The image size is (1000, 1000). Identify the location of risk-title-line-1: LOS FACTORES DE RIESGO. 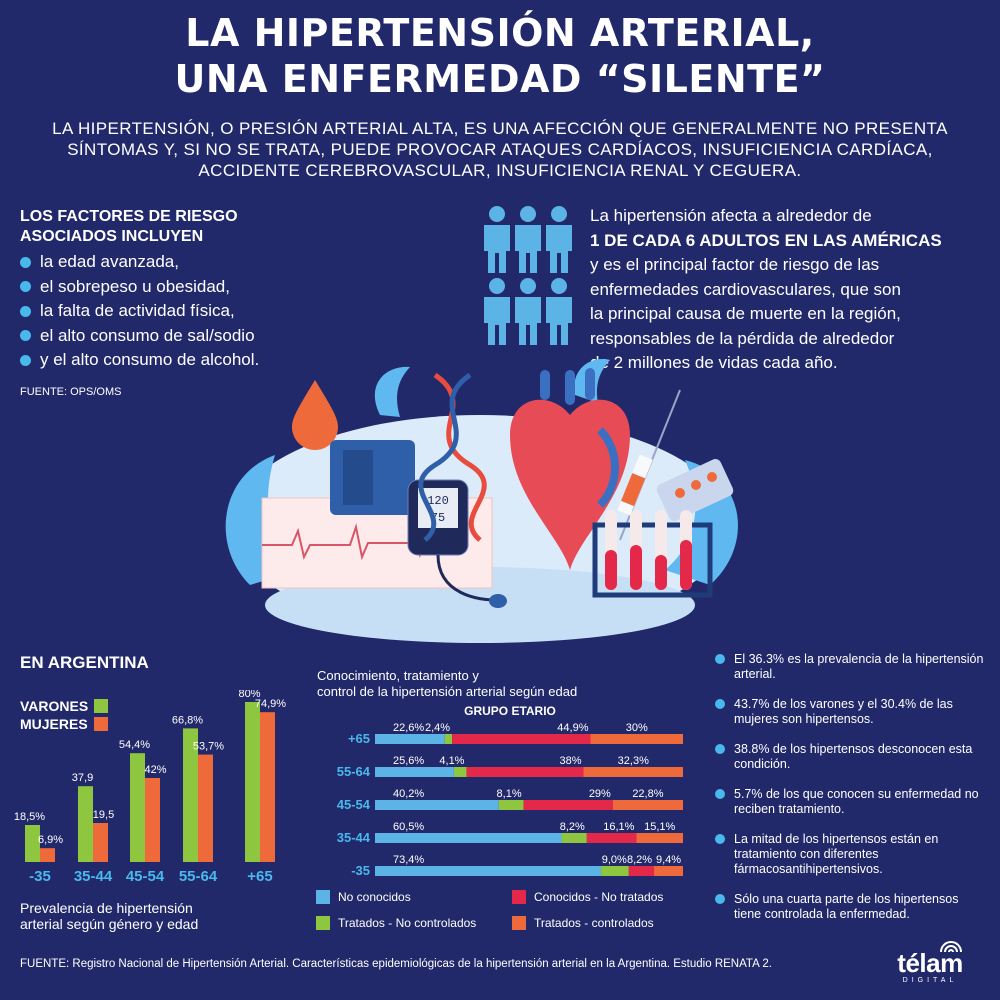
(129, 216).